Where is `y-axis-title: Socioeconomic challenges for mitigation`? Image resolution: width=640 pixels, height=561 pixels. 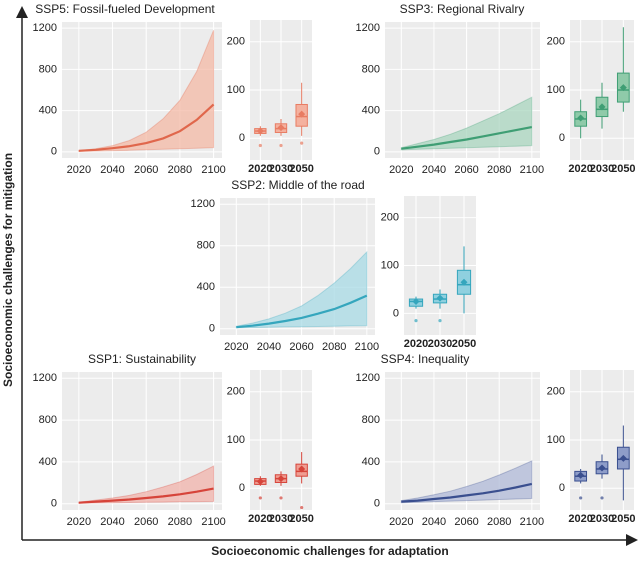
y-axis-title: Socioeconomic challenges for mitigation is located at coordinates (8, 270).